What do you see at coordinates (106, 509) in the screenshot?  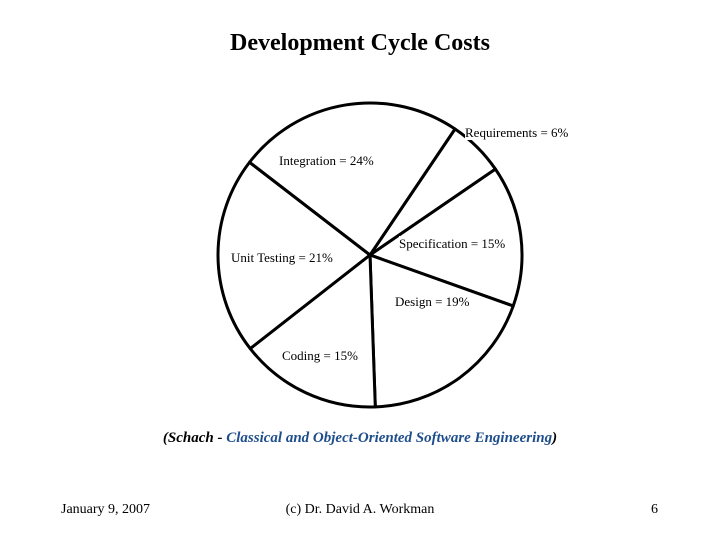 I see `footer-date: January 9, 2007` at bounding box center [106, 509].